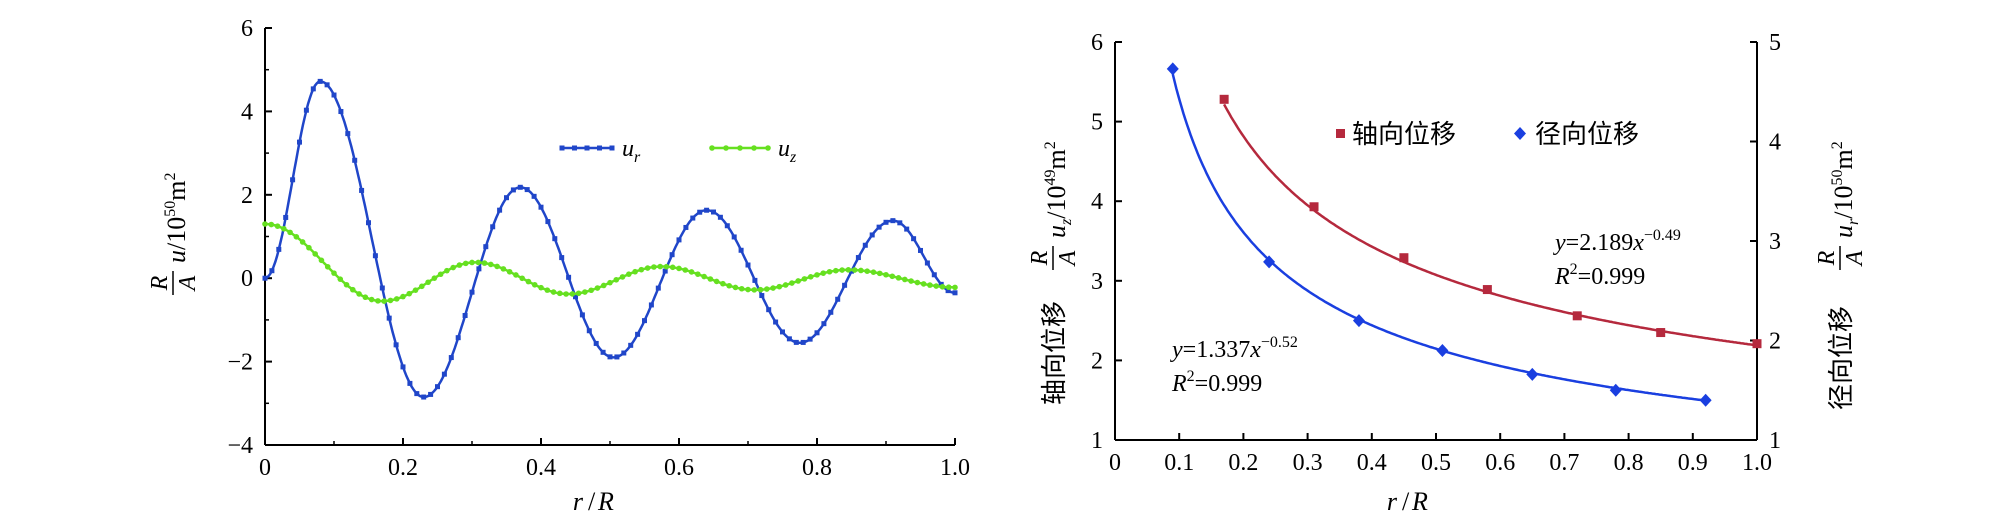  I want to click on legend-marker-radial, so click(1520, 133).